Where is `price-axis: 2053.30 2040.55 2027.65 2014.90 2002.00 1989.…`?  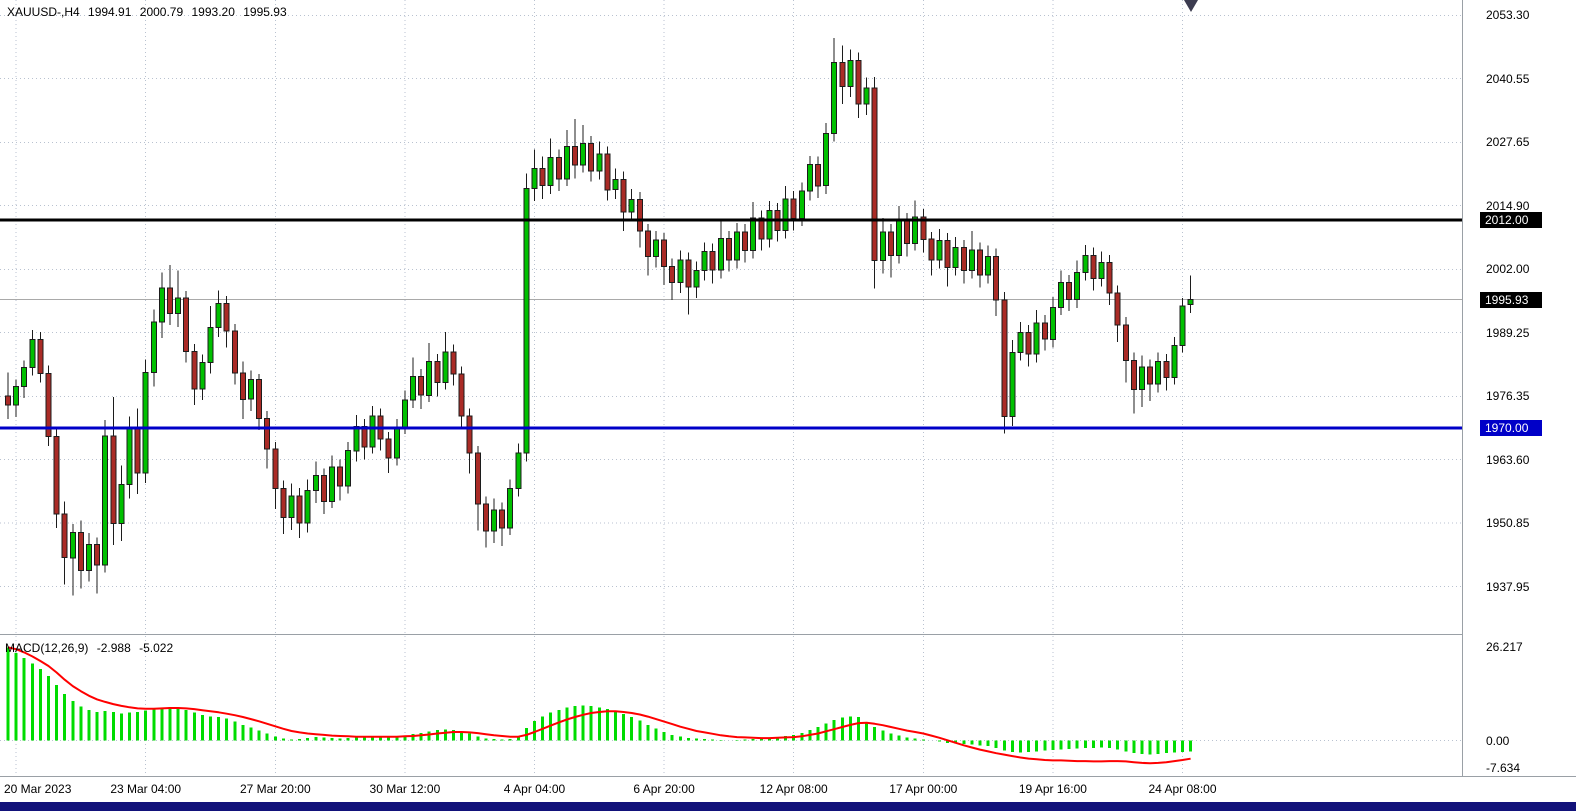
price-axis: 2053.30 2040.55 2027.65 2014.90 2002.00 1989.… is located at coordinates (1519, 388).